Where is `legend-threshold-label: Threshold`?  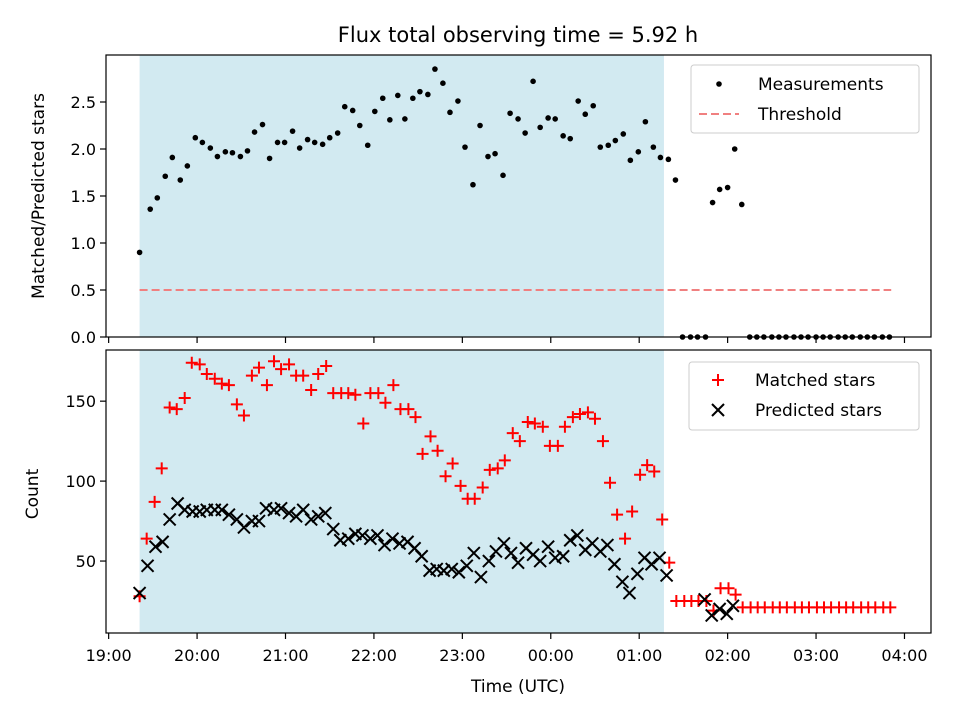 legend-threshold-label: Threshold is located at coordinates (799, 115).